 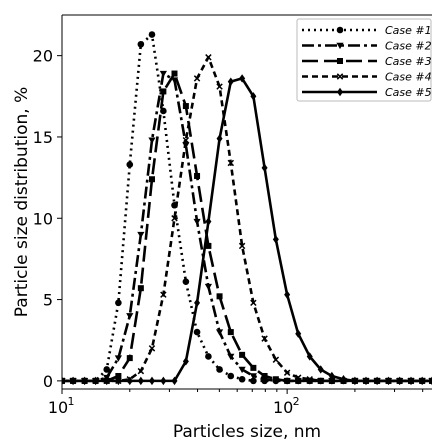 I want to click on x-tick-exponent: 1, so click(x=71, y=401).